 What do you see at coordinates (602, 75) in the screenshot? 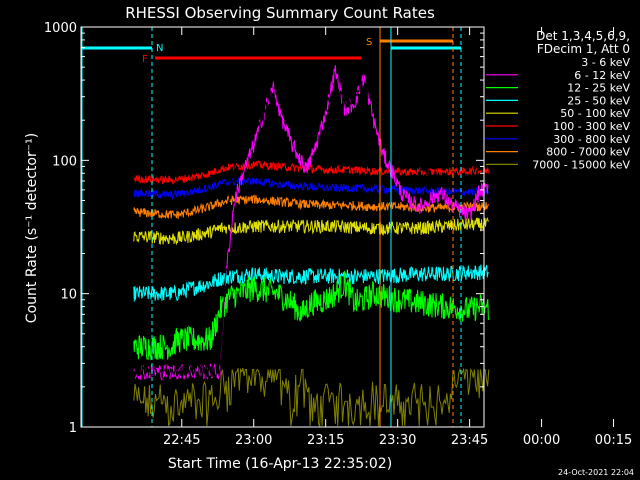
I see `legend-label: 6 - 12 keV` at bounding box center [602, 75].